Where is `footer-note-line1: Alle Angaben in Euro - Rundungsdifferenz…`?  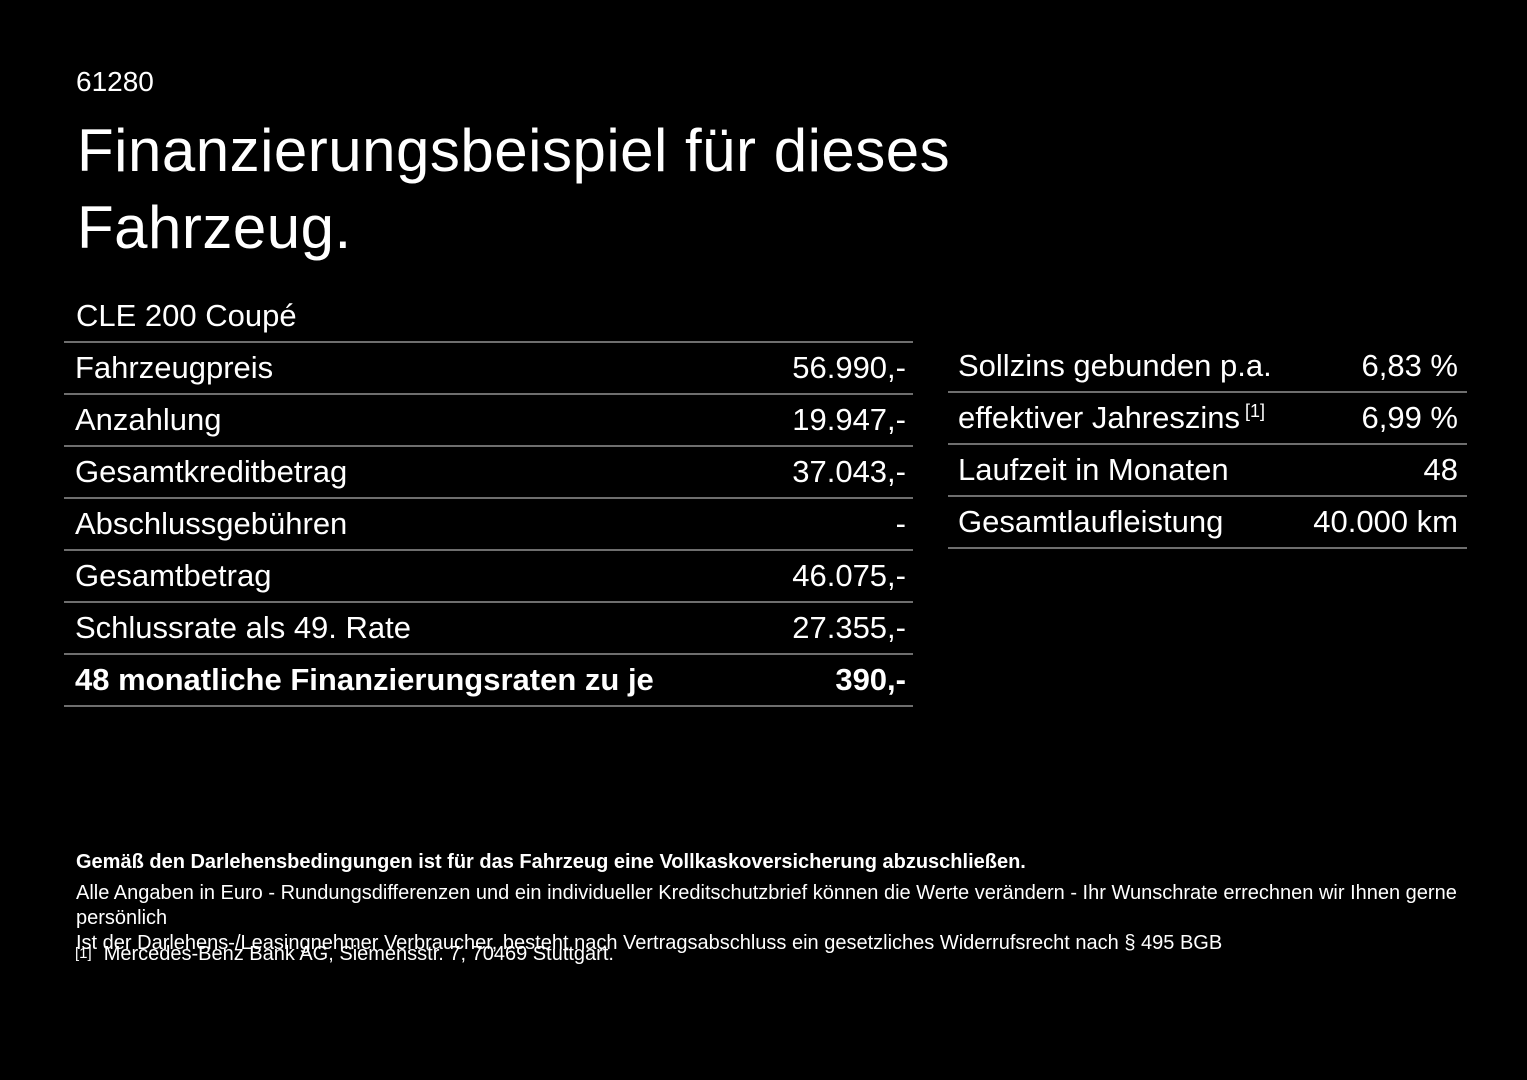
footer-note-line1: Alle Angaben in Euro - Rundungsdifferenz… is located at coordinates (766, 905).